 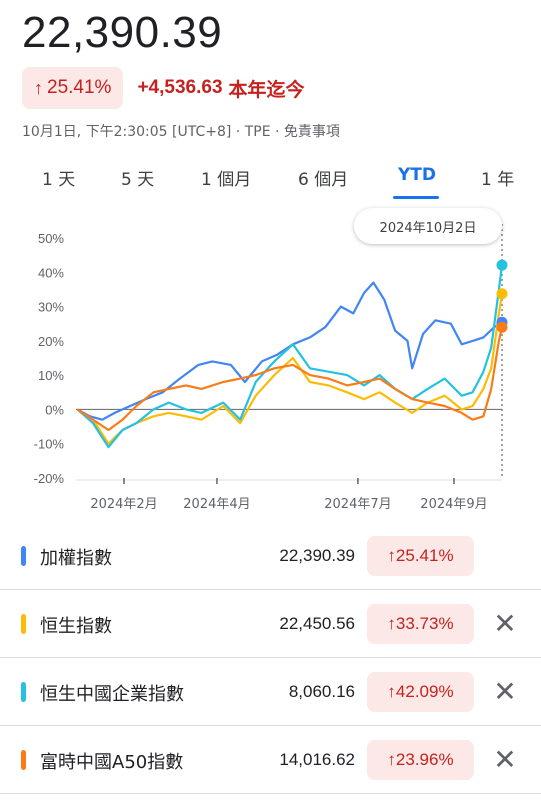 What do you see at coordinates (112, 694) in the screenshot?
I see `series-name: 恒生中國企業指數` at bounding box center [112, 694].